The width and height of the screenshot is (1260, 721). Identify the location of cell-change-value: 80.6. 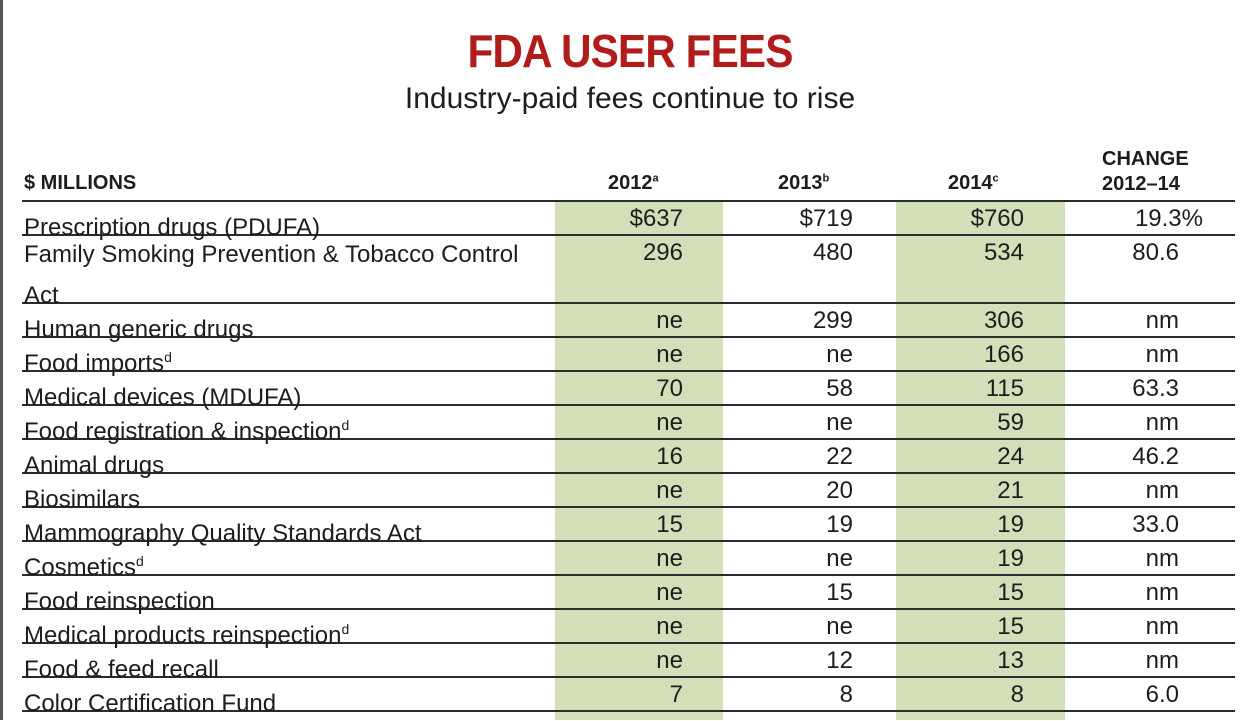
(1155, 252).